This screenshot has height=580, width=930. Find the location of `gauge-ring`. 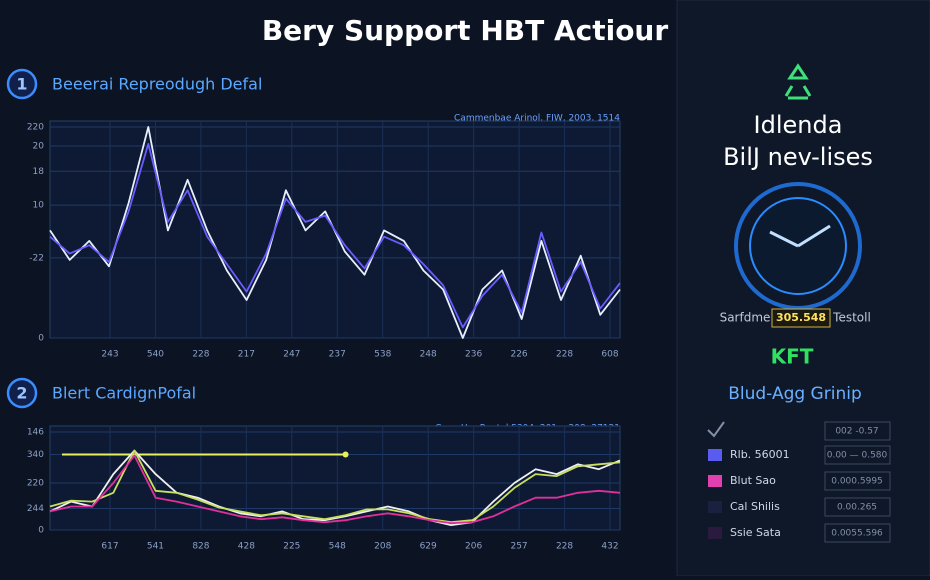

gauge-ring is located at coordinates (798, 246).